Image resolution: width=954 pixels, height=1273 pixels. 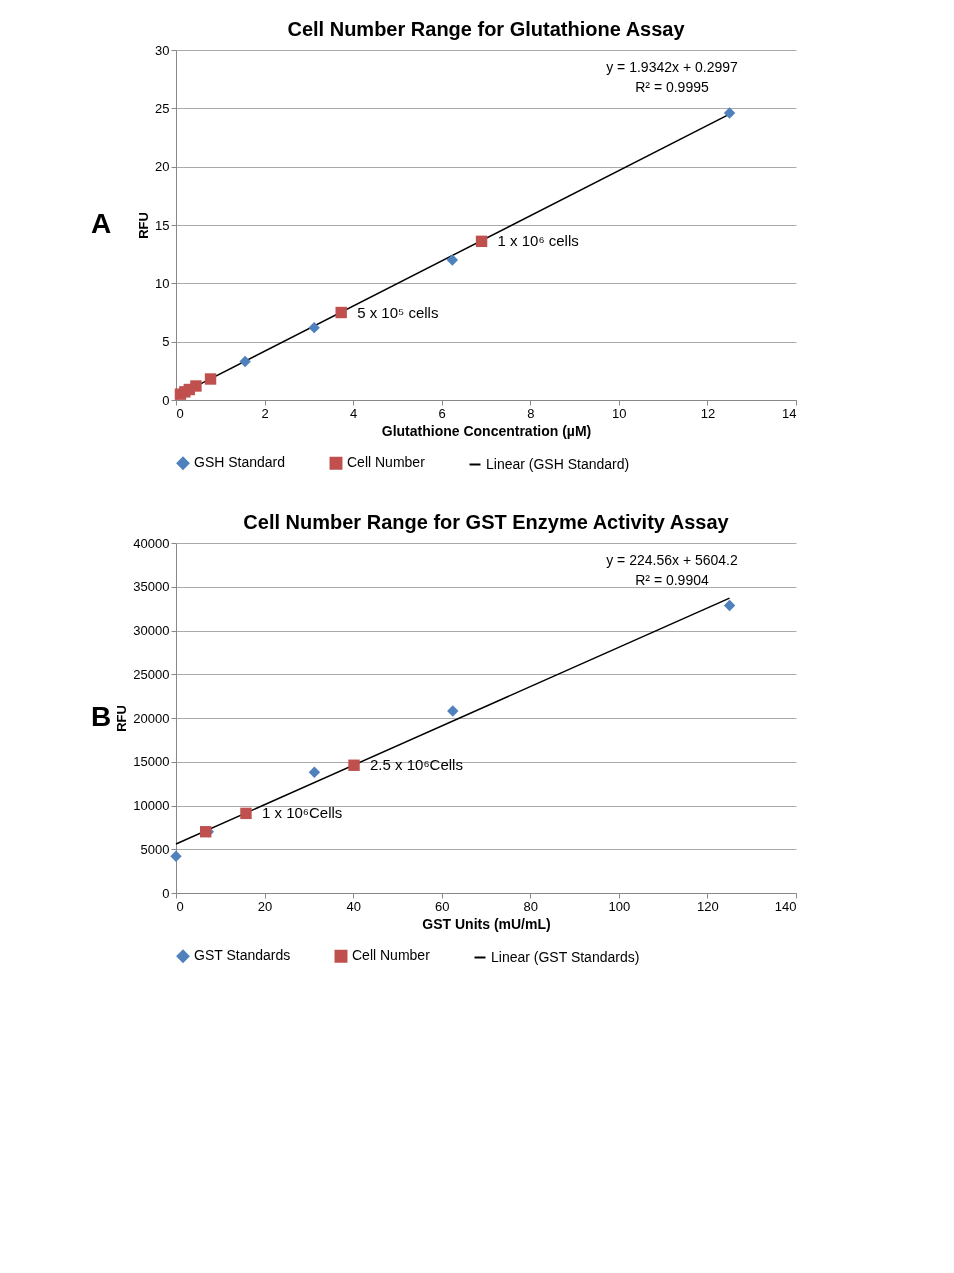 I want to click on legend-label: GST Standards, so click(x=242, y=955).